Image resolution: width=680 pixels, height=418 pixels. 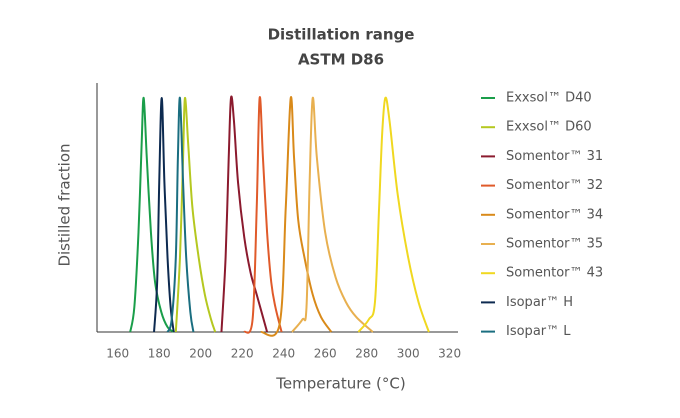 I want to click on x-tick-label: 160, so click(x=117, y=354).